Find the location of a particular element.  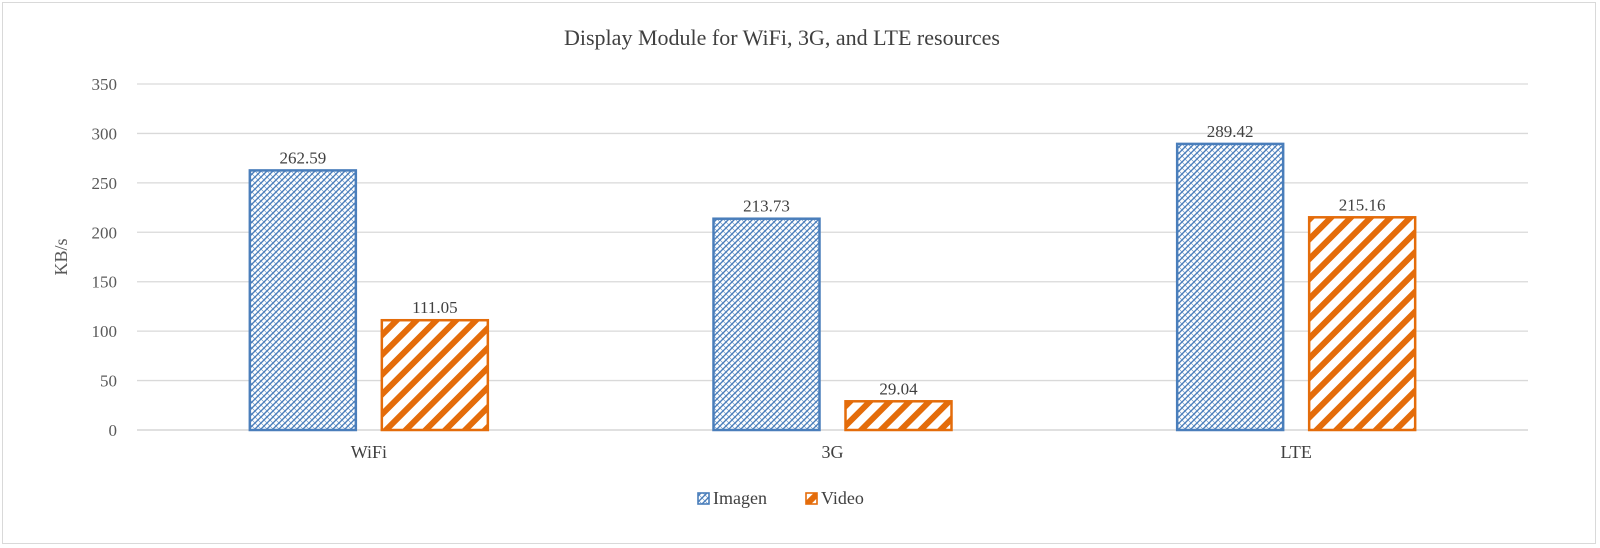

legend-swatch-imagen is located at coordinates (703, 498).